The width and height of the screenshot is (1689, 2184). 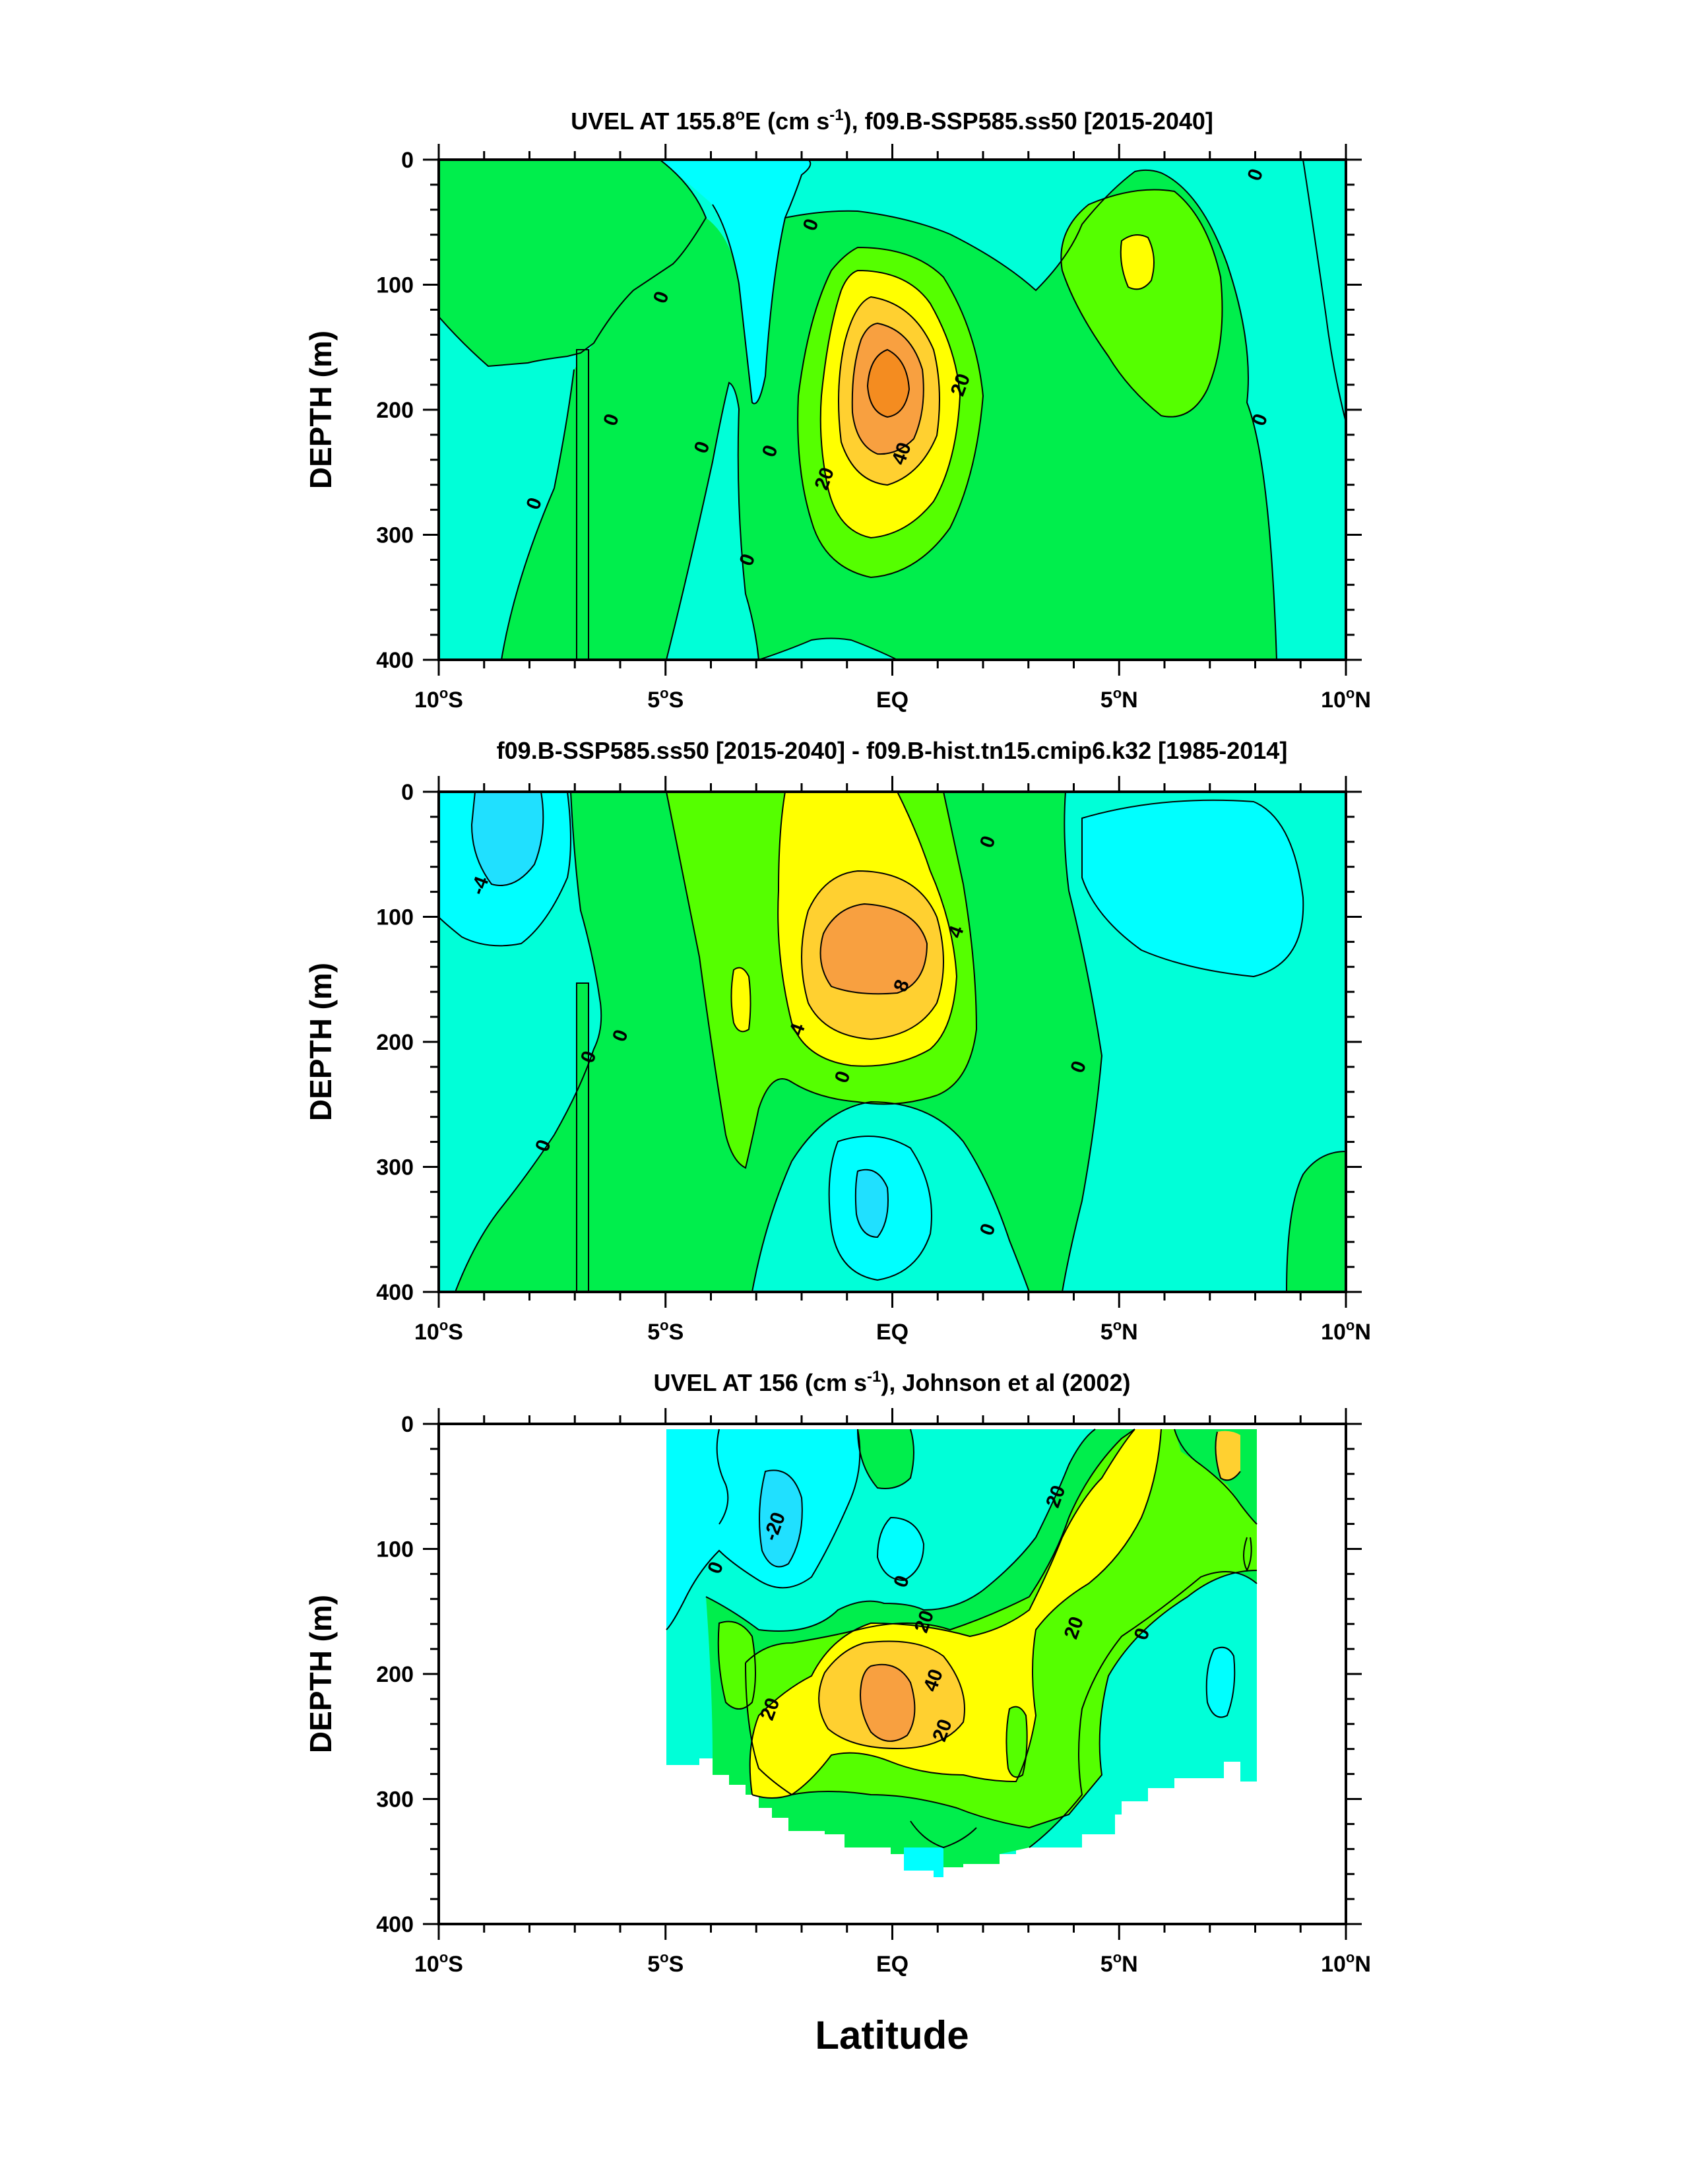 What do you see at coordinates (320, 1674) in the screenshot?
I see `panel-3-y-axis-label: DEPTH (m)` at bounding box center [320, 1674].